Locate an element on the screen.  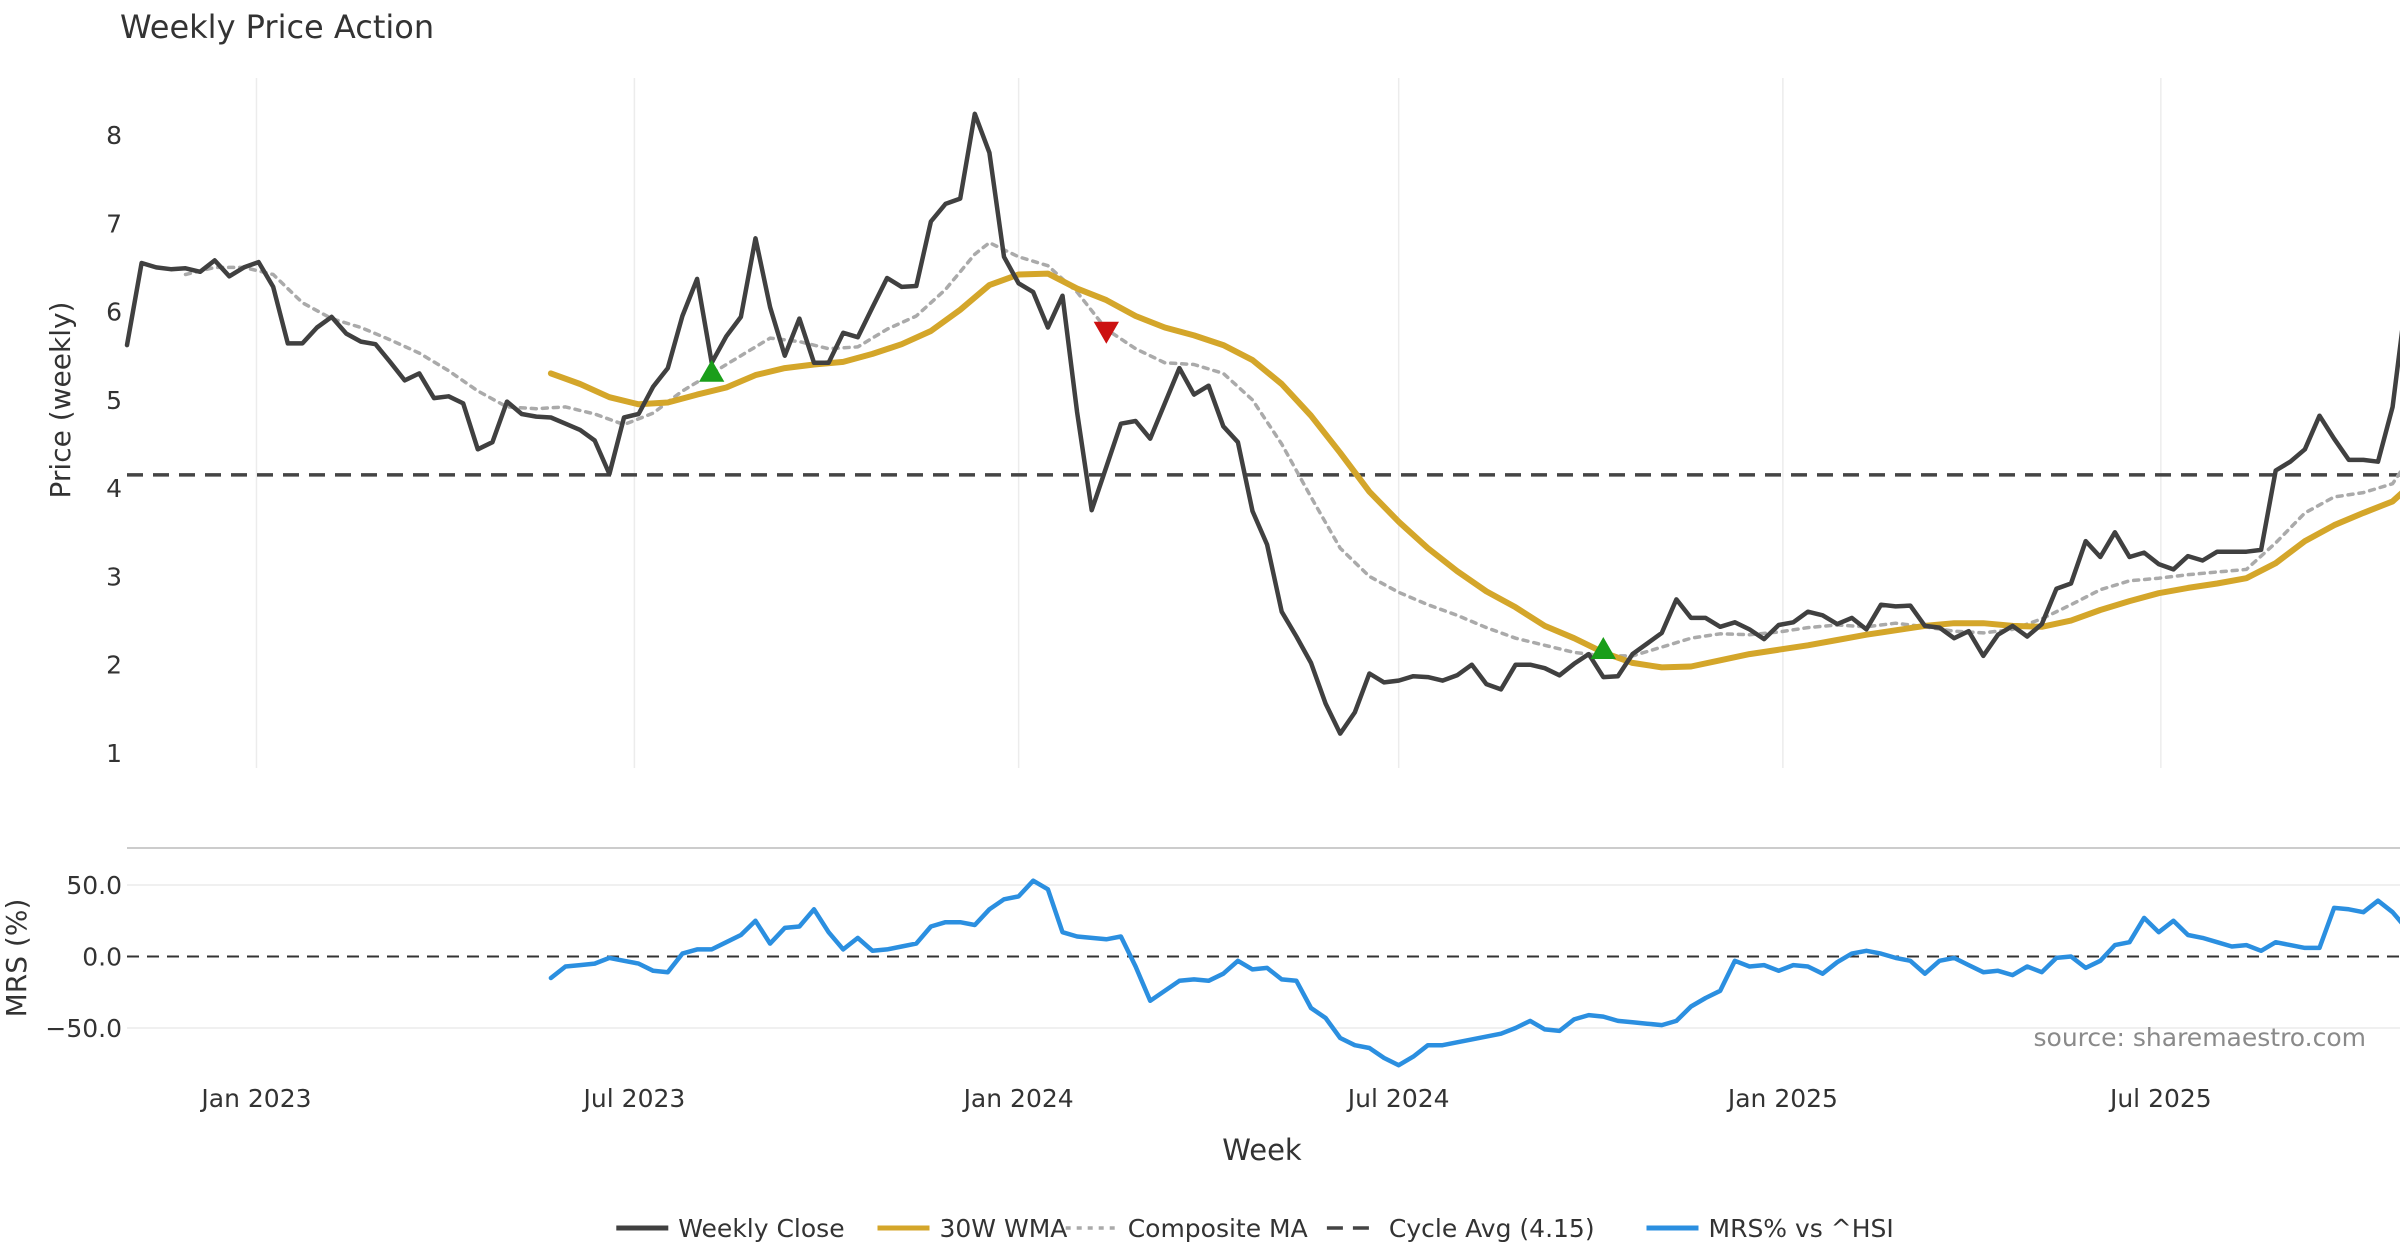
main-y-tick-label: 1 is located at coordinates (114, 753).